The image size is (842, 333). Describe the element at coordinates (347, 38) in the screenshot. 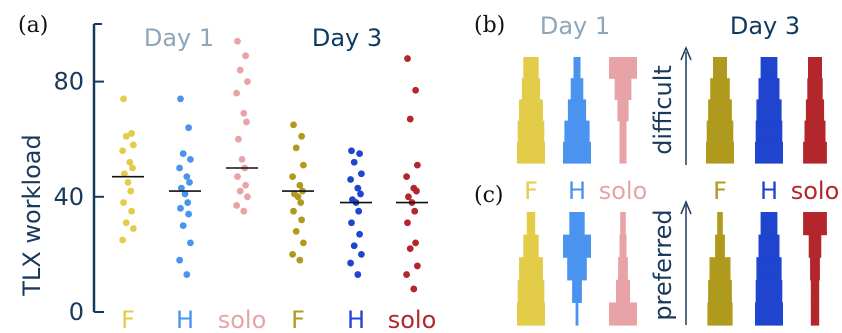

I see `day3-group-label: Day 3` at that location.